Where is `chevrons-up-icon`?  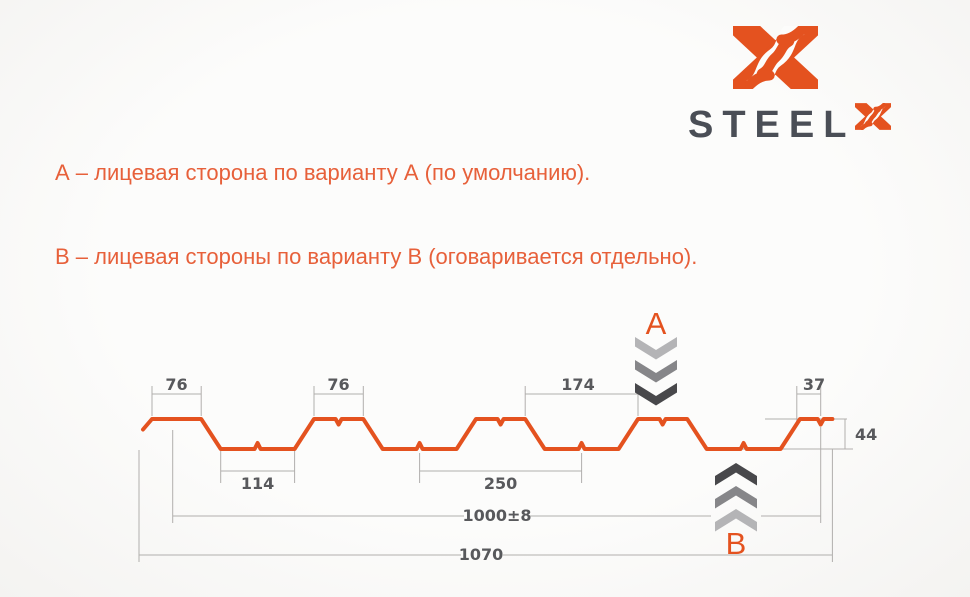 chevrons-up-icon is located at coordinates (736, 497).